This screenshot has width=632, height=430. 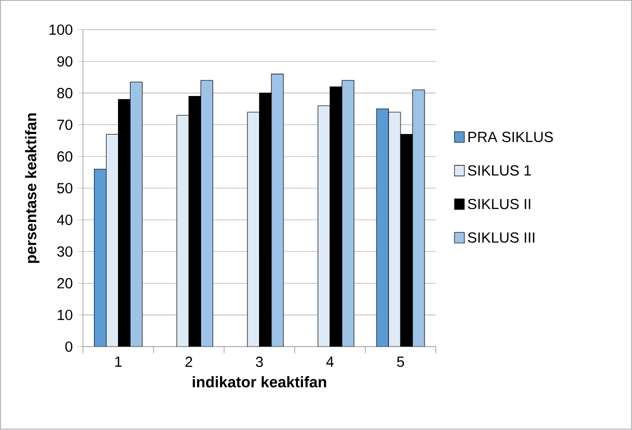 What do you see at coordinates (188, 362) in the screenshot?
I see `x-tick-label: 2` at bounding box center [188, 362].